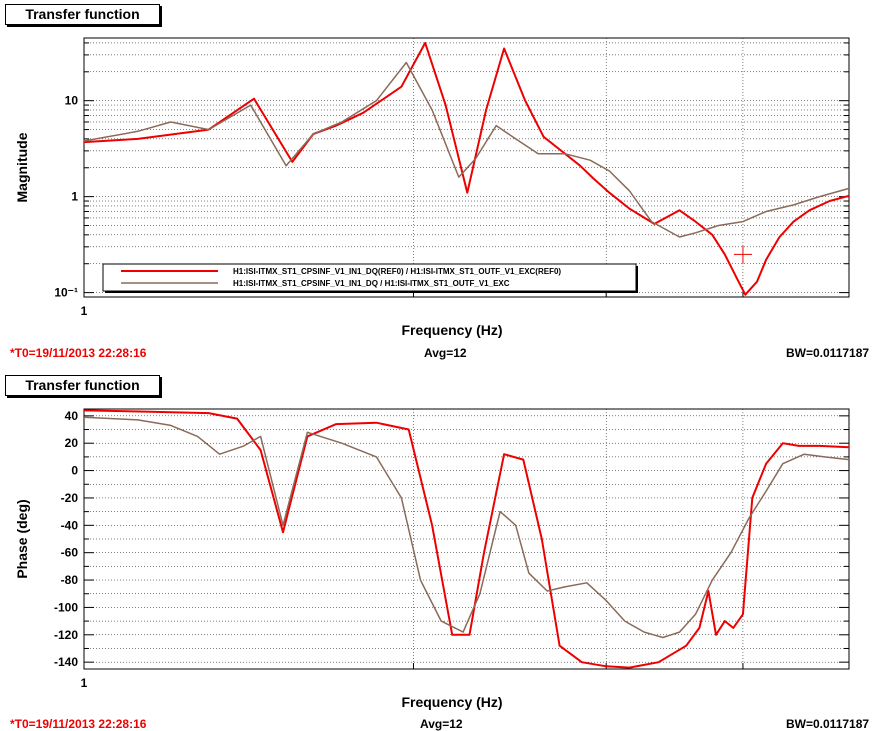 Image resolution: width=884 pixels, height=731 pixels. Describe the element at coordinates (78, 353) in the screenshot. I see `panel-1-t0: *T0=19/11/2013 22:28:16` at that location.